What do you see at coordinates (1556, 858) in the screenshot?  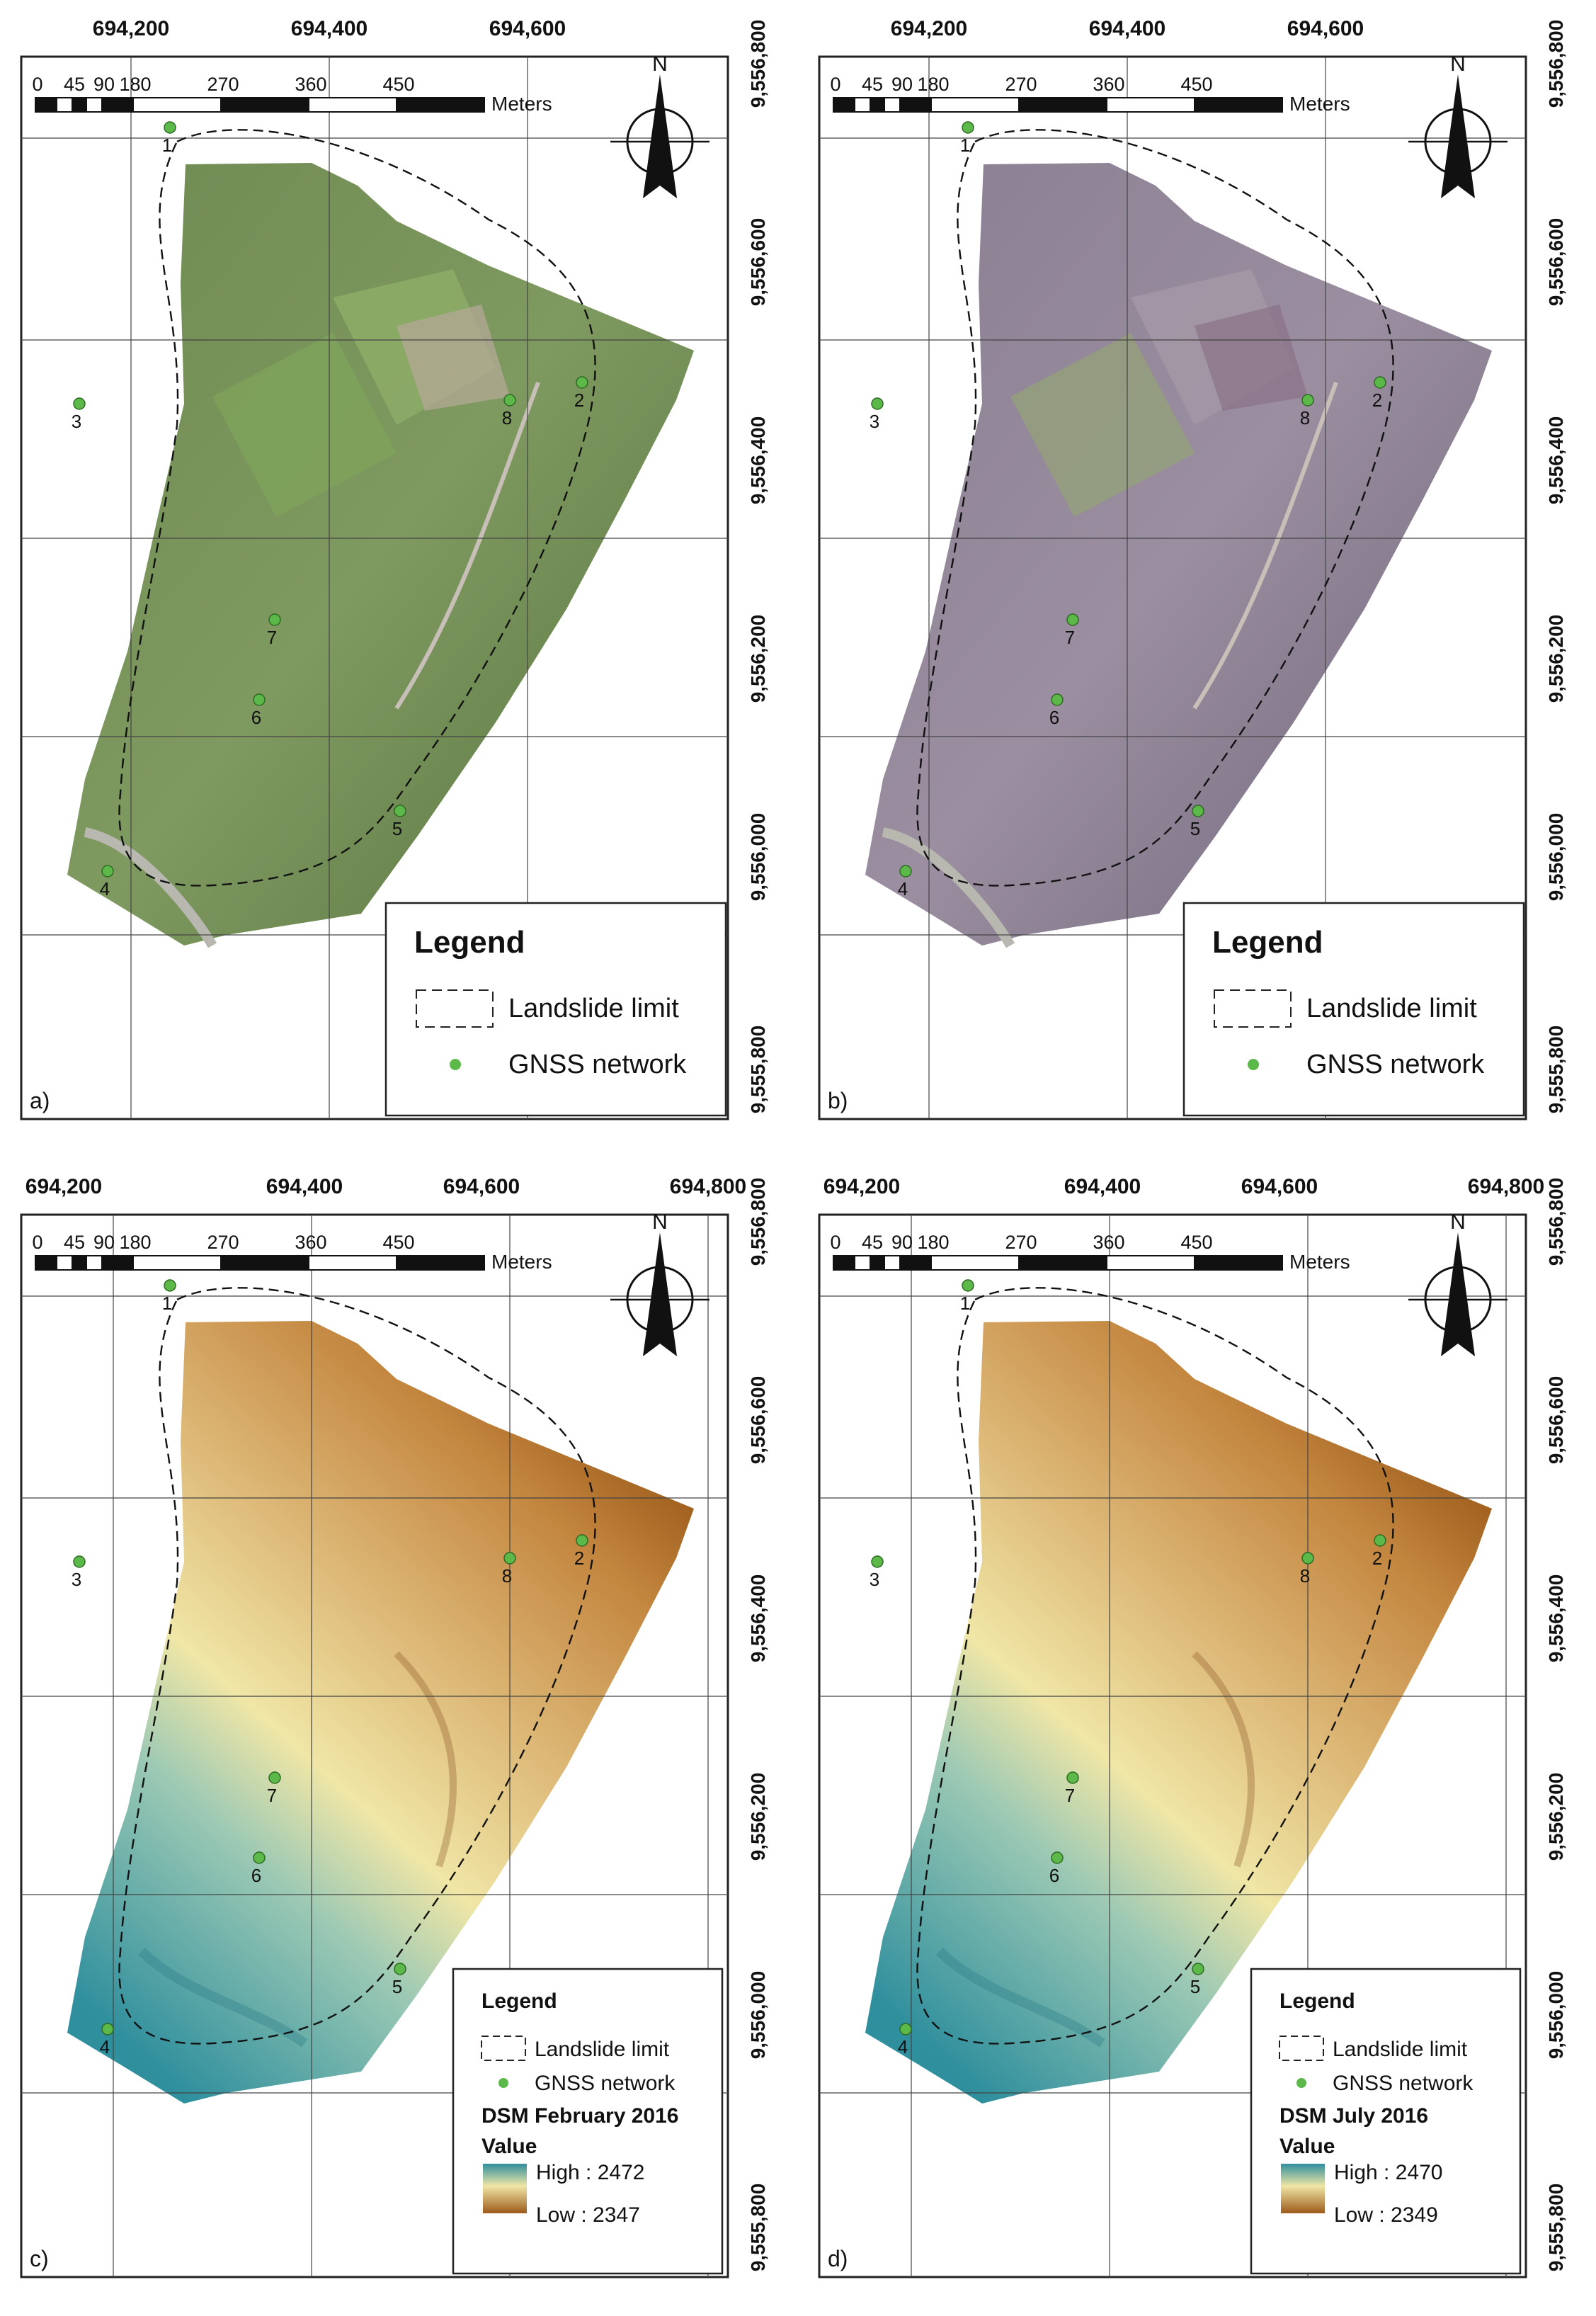 I see `y-tick-label: 9,556,000` at bounding box center [1556, 858].